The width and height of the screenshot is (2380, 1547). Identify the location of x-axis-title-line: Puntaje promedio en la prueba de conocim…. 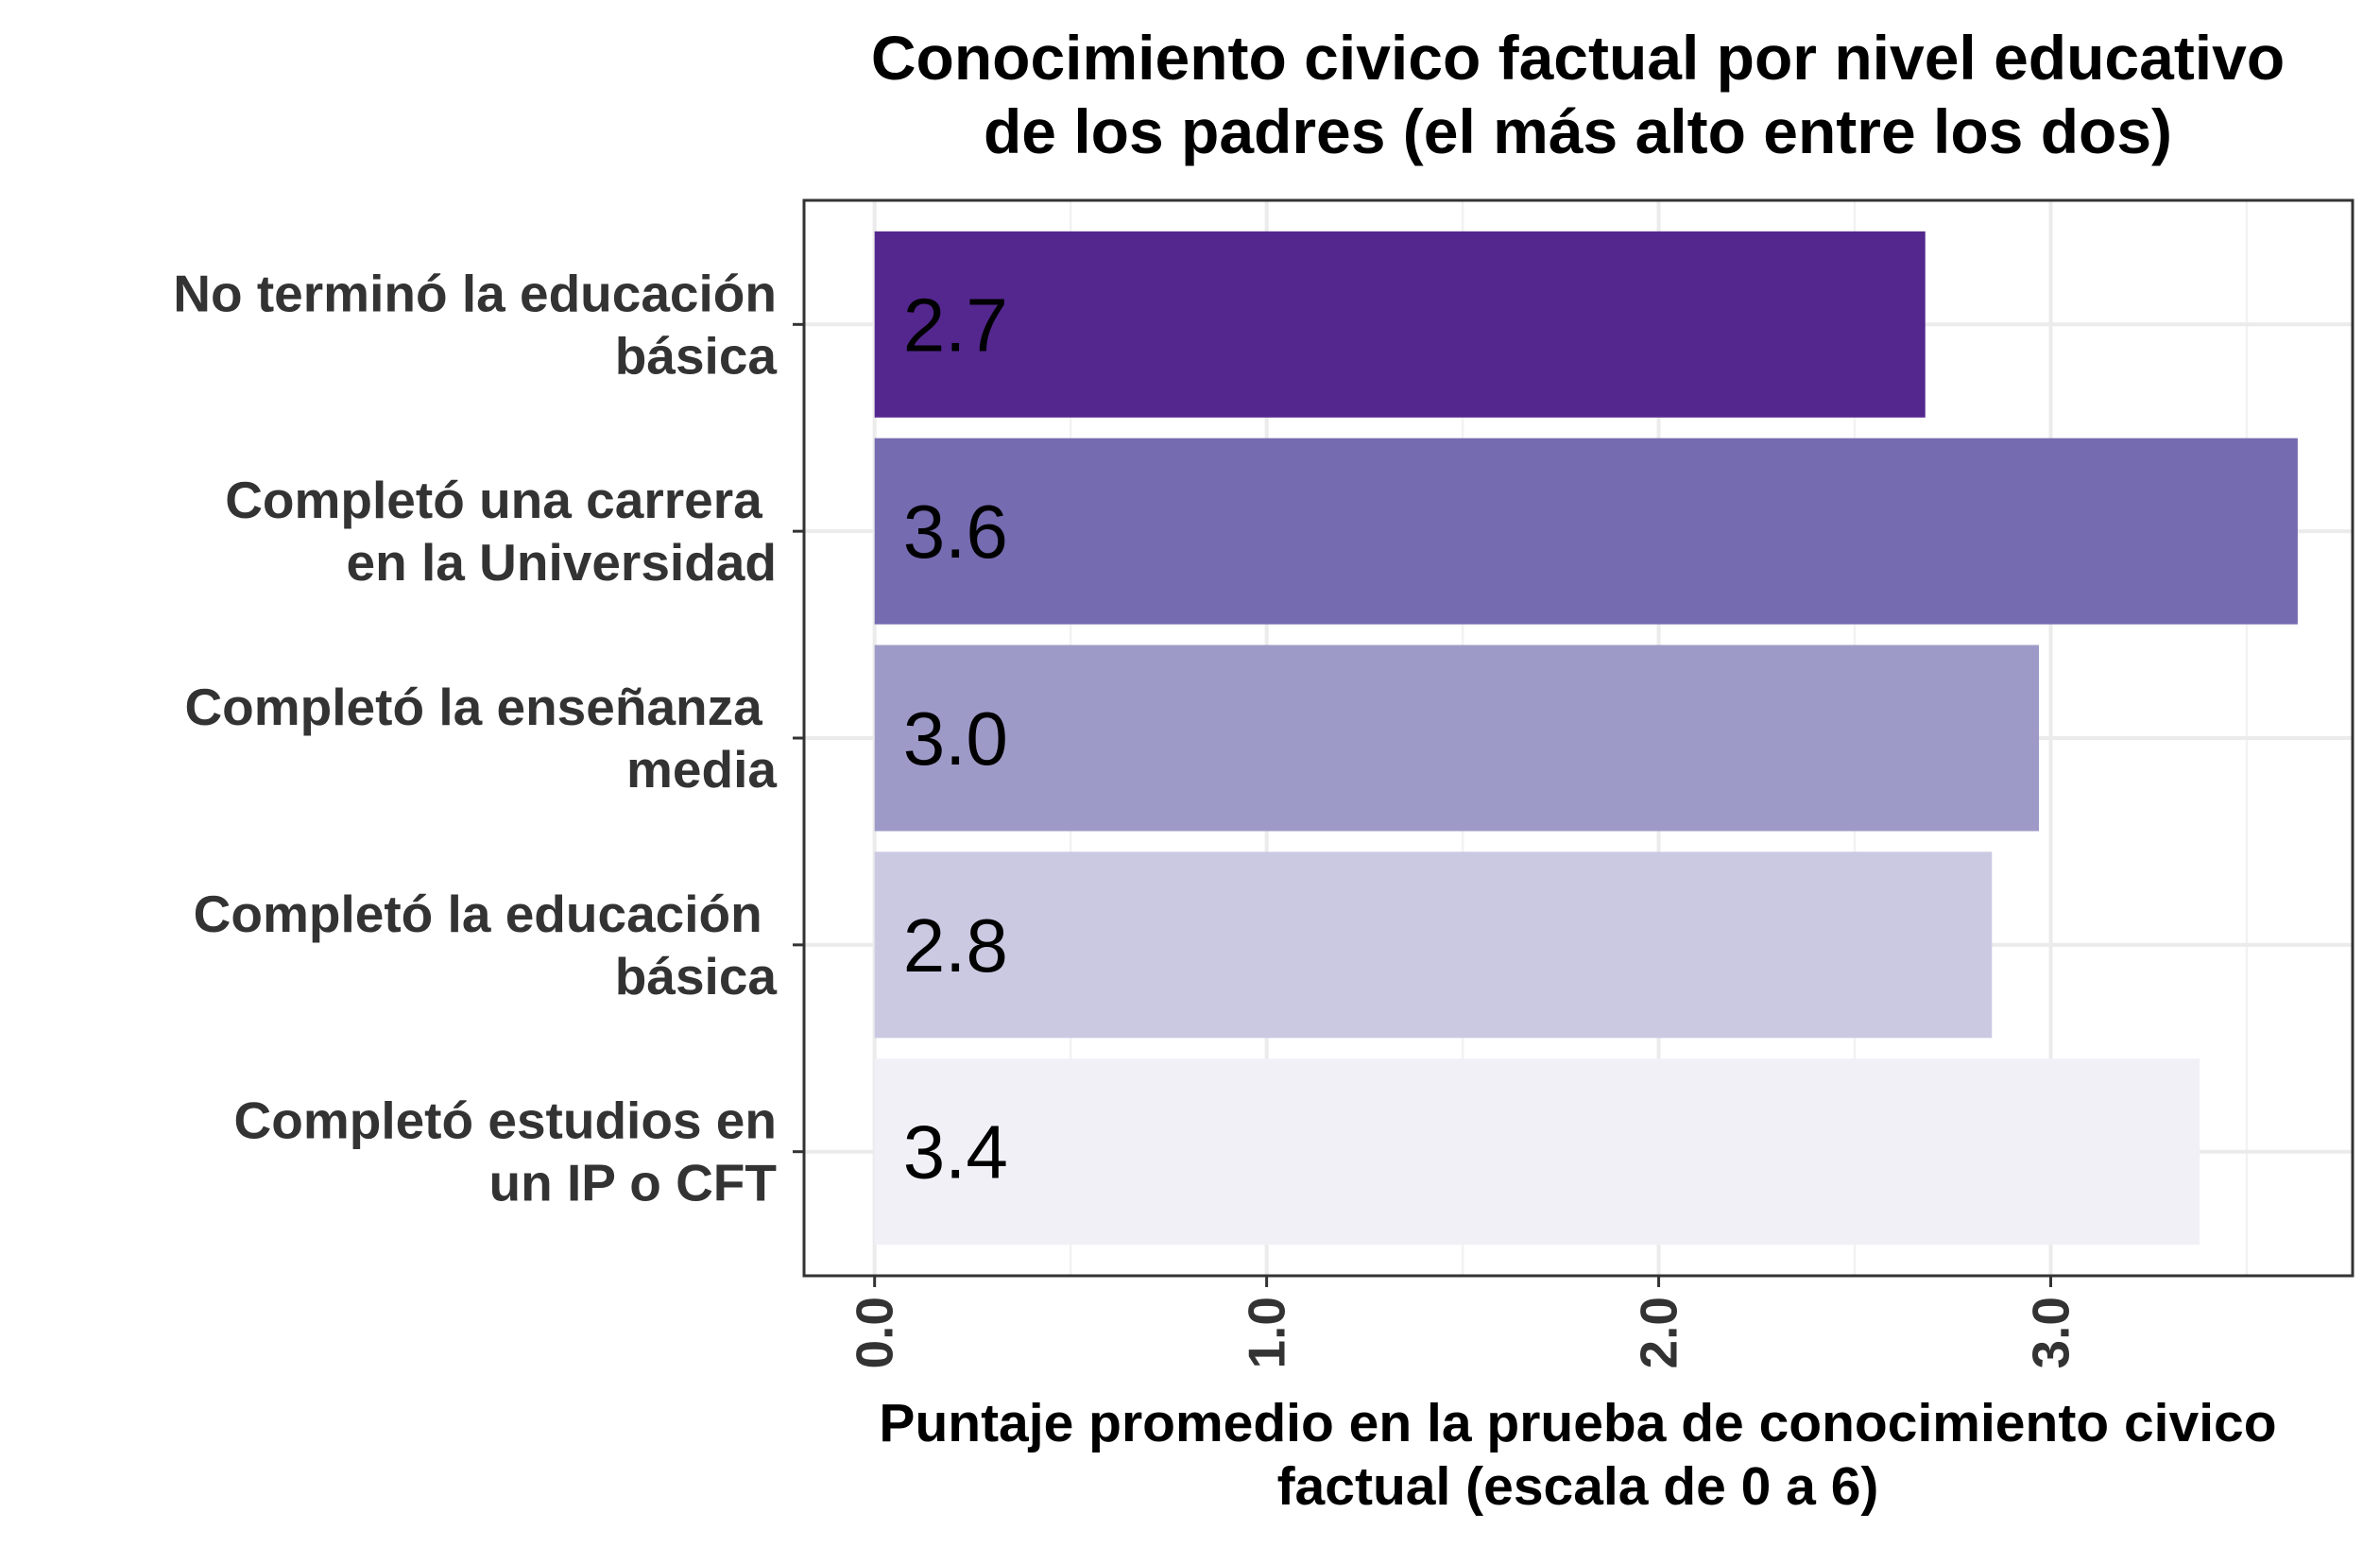
(1577, 1423).